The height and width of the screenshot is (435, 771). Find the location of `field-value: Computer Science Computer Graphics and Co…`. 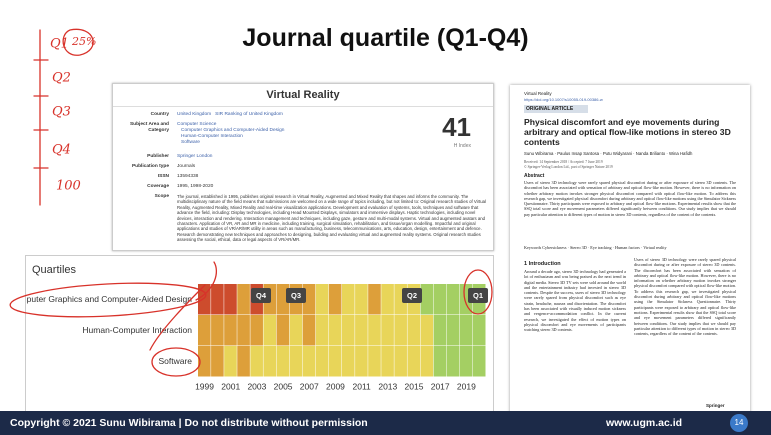

field-value: Computer Science Computer Graphics and Co… is located at coordinates (327, 134).